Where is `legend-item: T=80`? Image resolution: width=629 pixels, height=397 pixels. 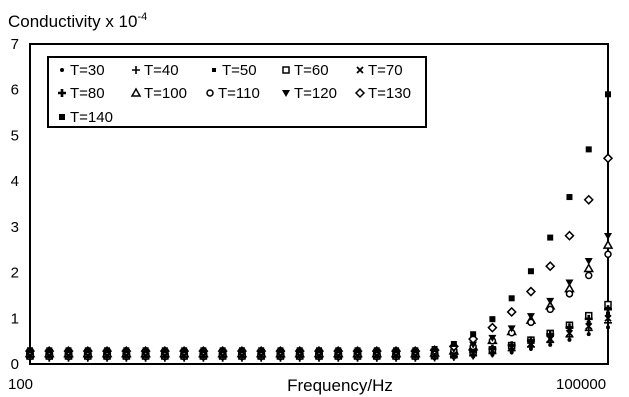
legend-item: T=80 is located at coordinates (81, 93).